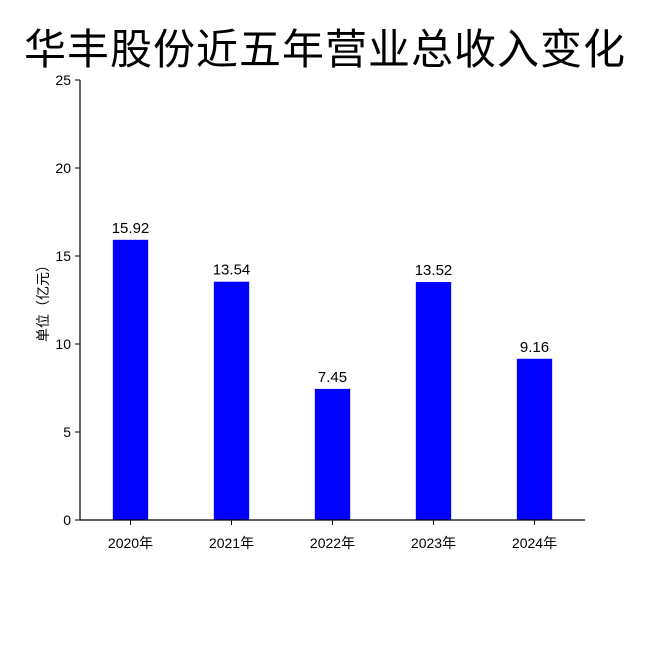 The height and width of the screenshot is (650, 650). I want to click on bar-value-label: 9.16, so click(534, 347).